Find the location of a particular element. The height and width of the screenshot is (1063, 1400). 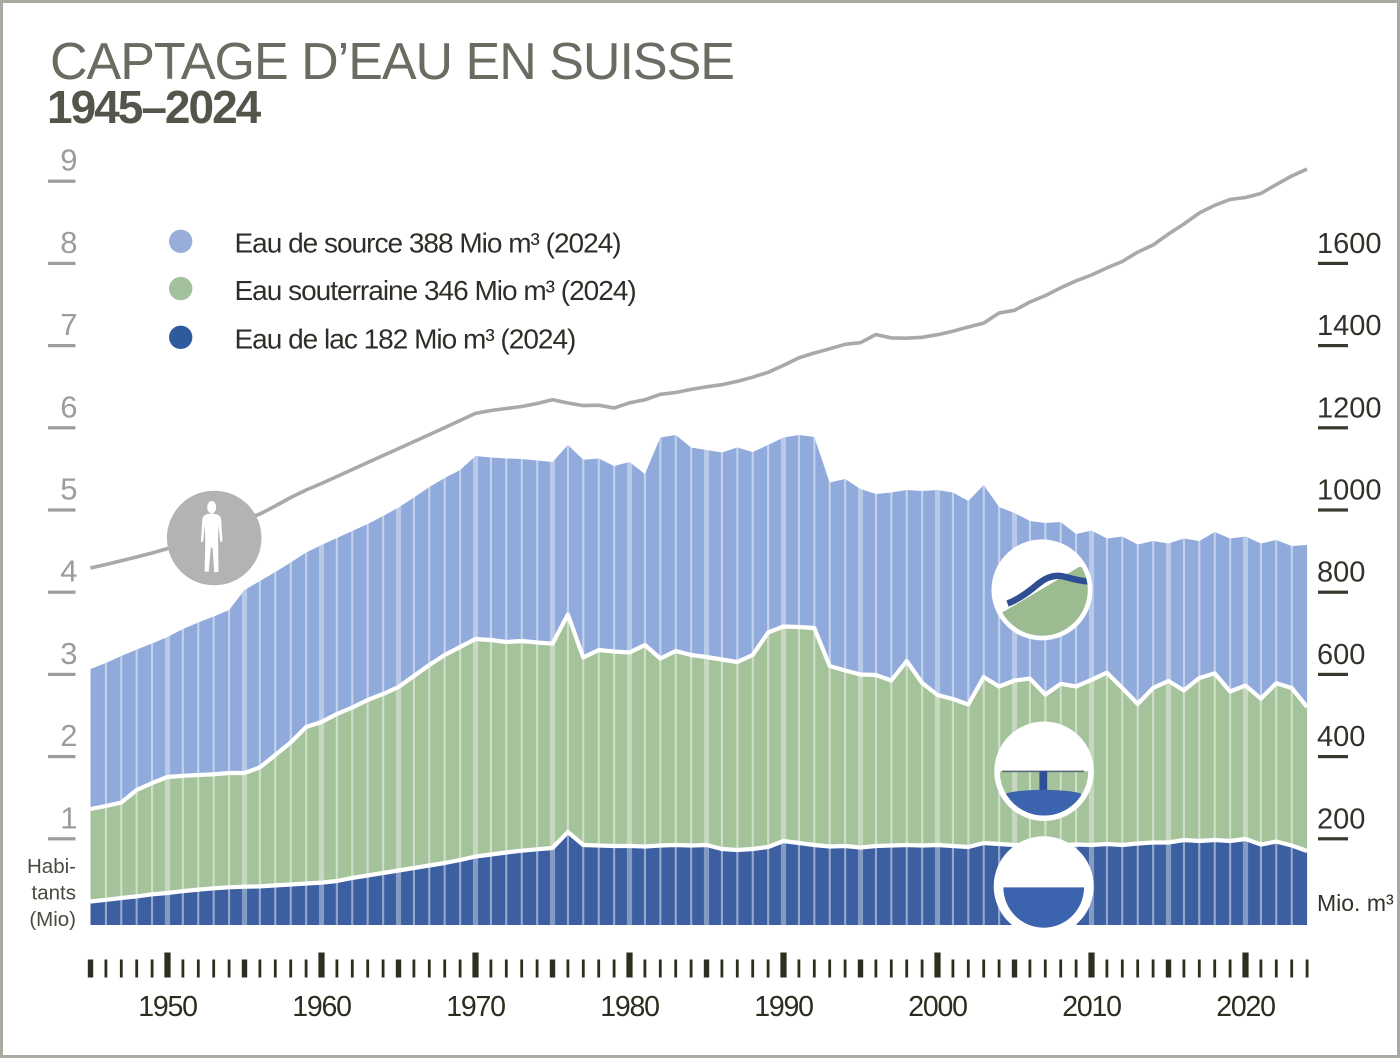

svg-text: Habi- is located at coordinates (51, 866).